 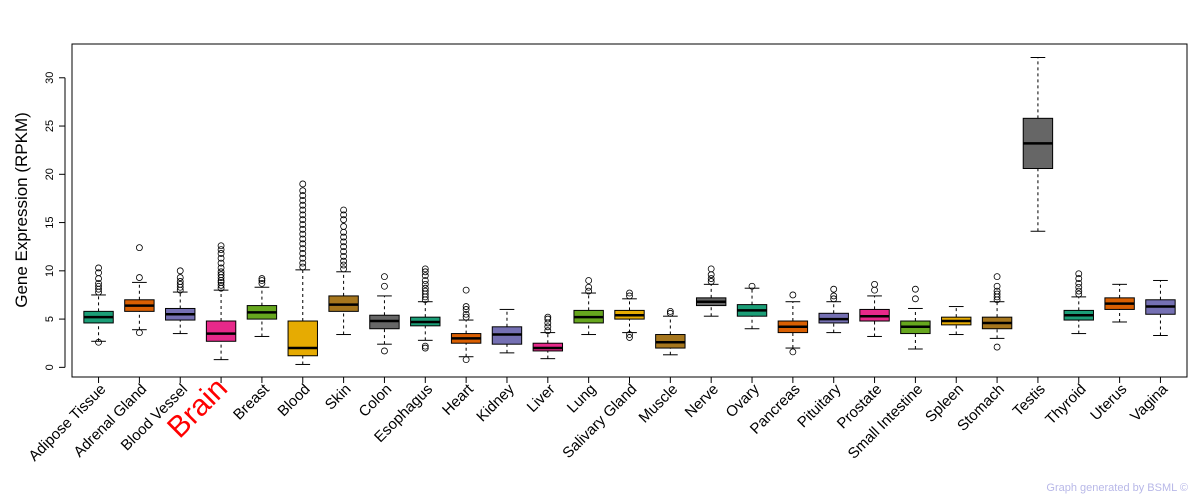 What do you see at coordinates (702, 401) in the screenshot?
I see `x-tick-label-nerve: Nerve` at bounding box center [702, 401].